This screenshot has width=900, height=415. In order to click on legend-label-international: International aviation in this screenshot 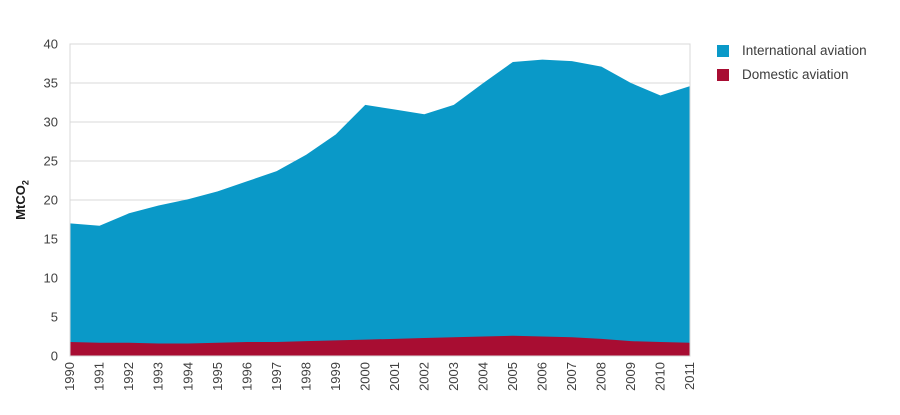, I will do `click(804, 50)`.